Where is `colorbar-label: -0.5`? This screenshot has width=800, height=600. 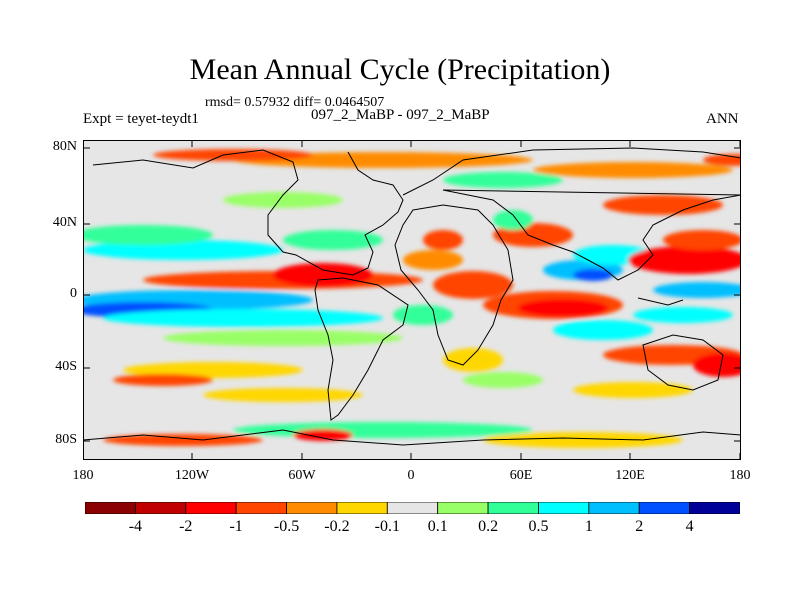 colorbar-label: -0.5 is located at coordinates (286, 526).